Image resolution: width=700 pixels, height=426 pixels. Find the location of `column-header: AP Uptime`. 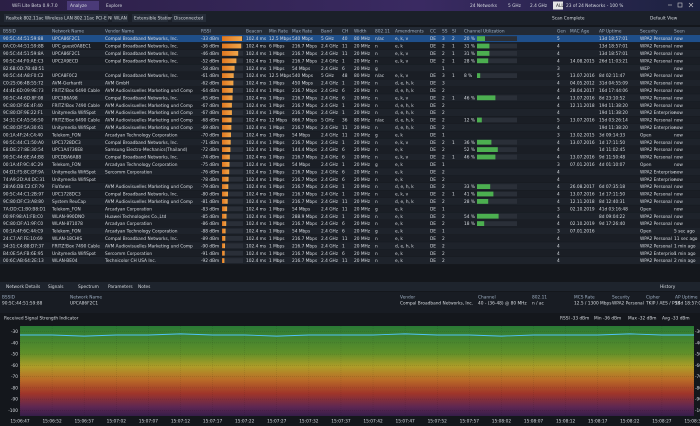

column-header: AP Uptime is located at coordinates (610, 32).